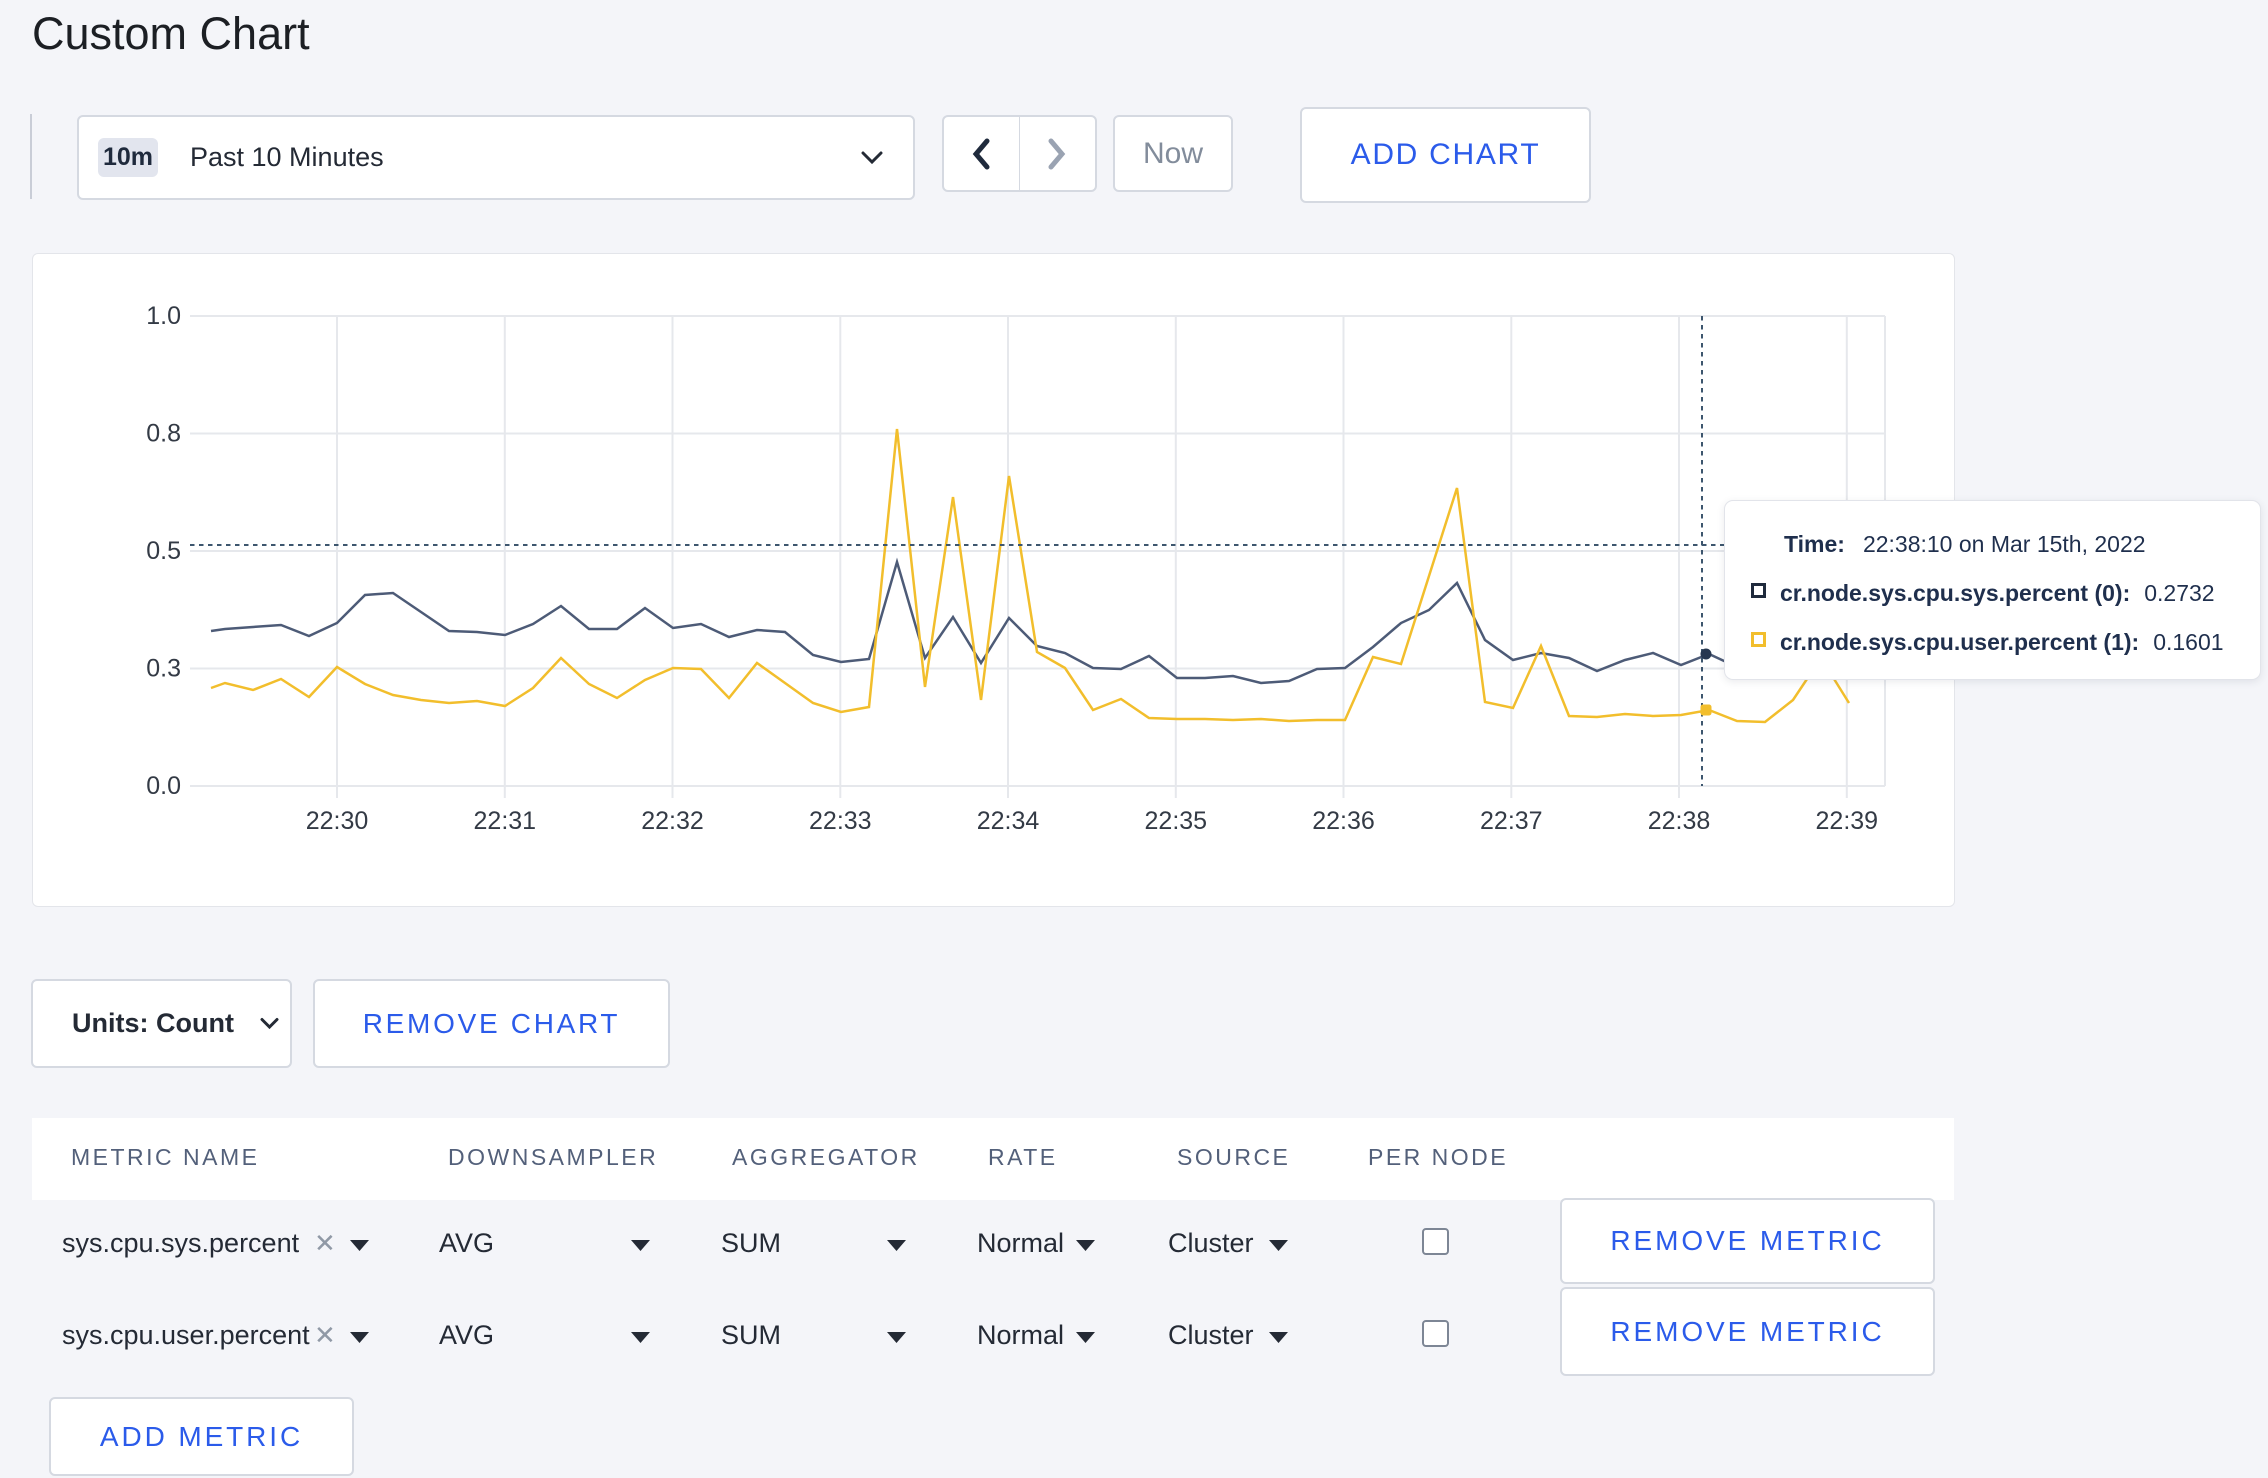 This screenshot has width=2268, height=1478. Describe the element at coordinates (1511, 821) in the screenshot. I see `svg-text: 22:37` at that location.